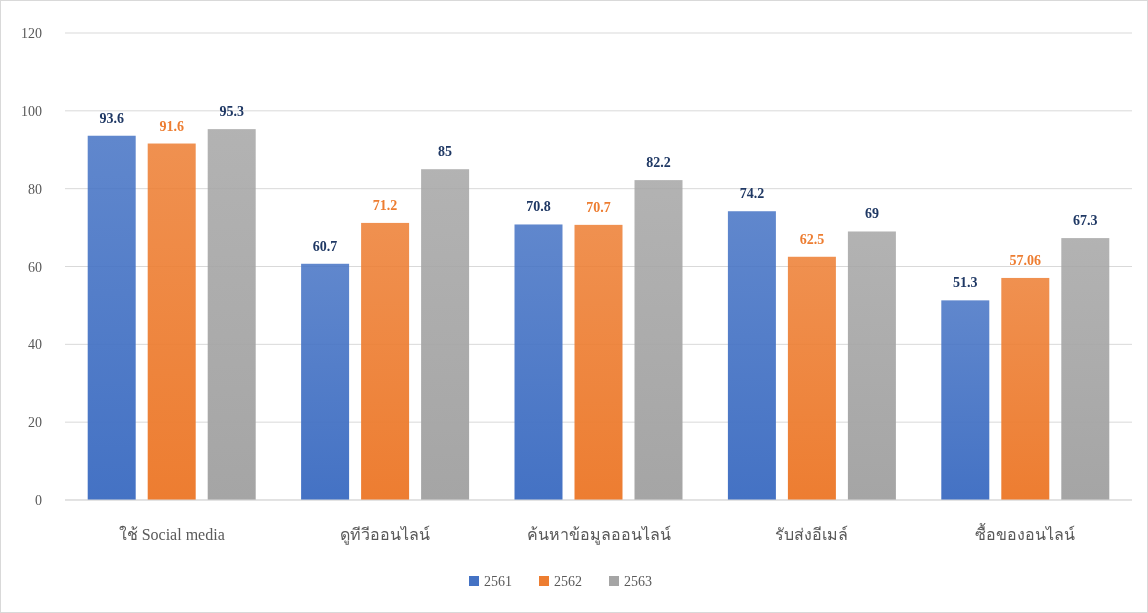  I want to click on y-tick-label: 120, so click(31, 33).